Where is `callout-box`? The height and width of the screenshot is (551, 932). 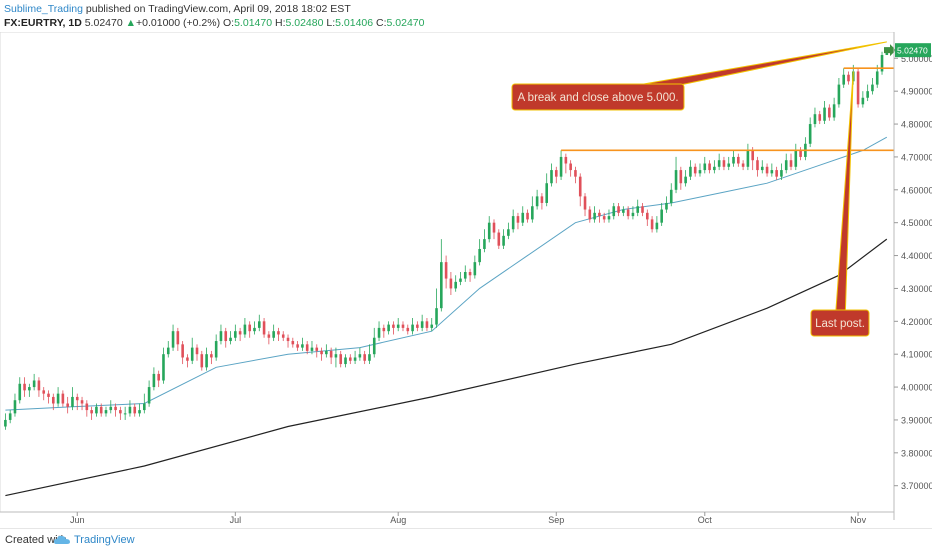 callout-box is located at coordinates (840, 323).